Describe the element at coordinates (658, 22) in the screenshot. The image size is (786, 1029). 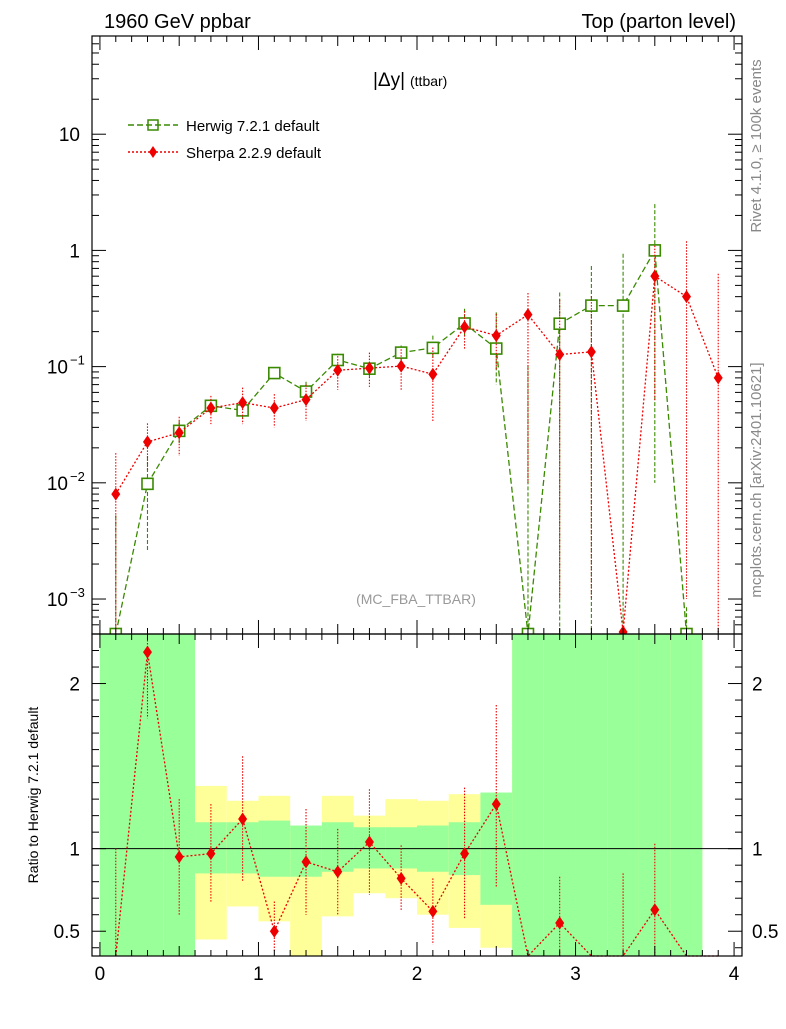
I see `header-right: Top (parton level)` at that location.